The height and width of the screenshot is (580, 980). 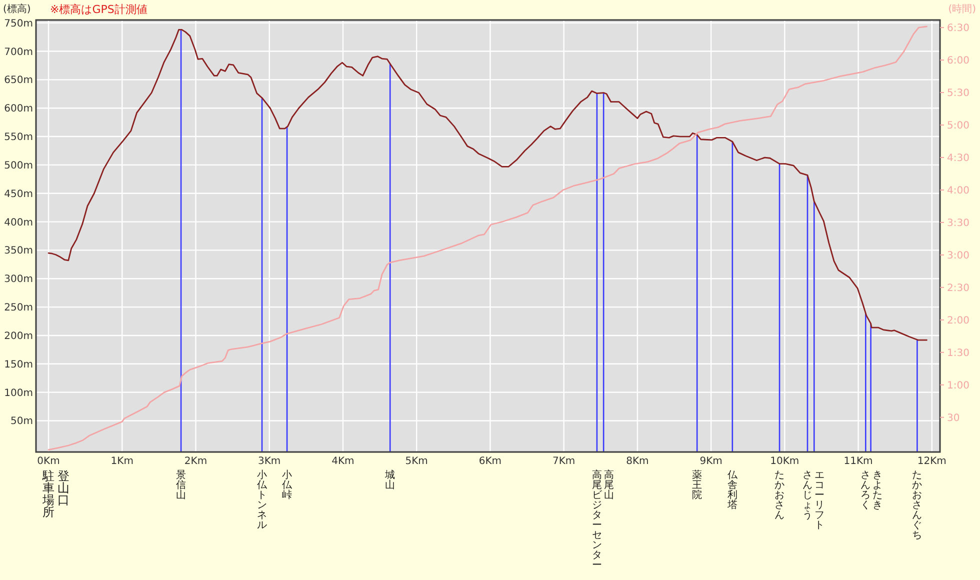 I want to click on y2-tick-label: 1:30, so click(x=958, y=353).